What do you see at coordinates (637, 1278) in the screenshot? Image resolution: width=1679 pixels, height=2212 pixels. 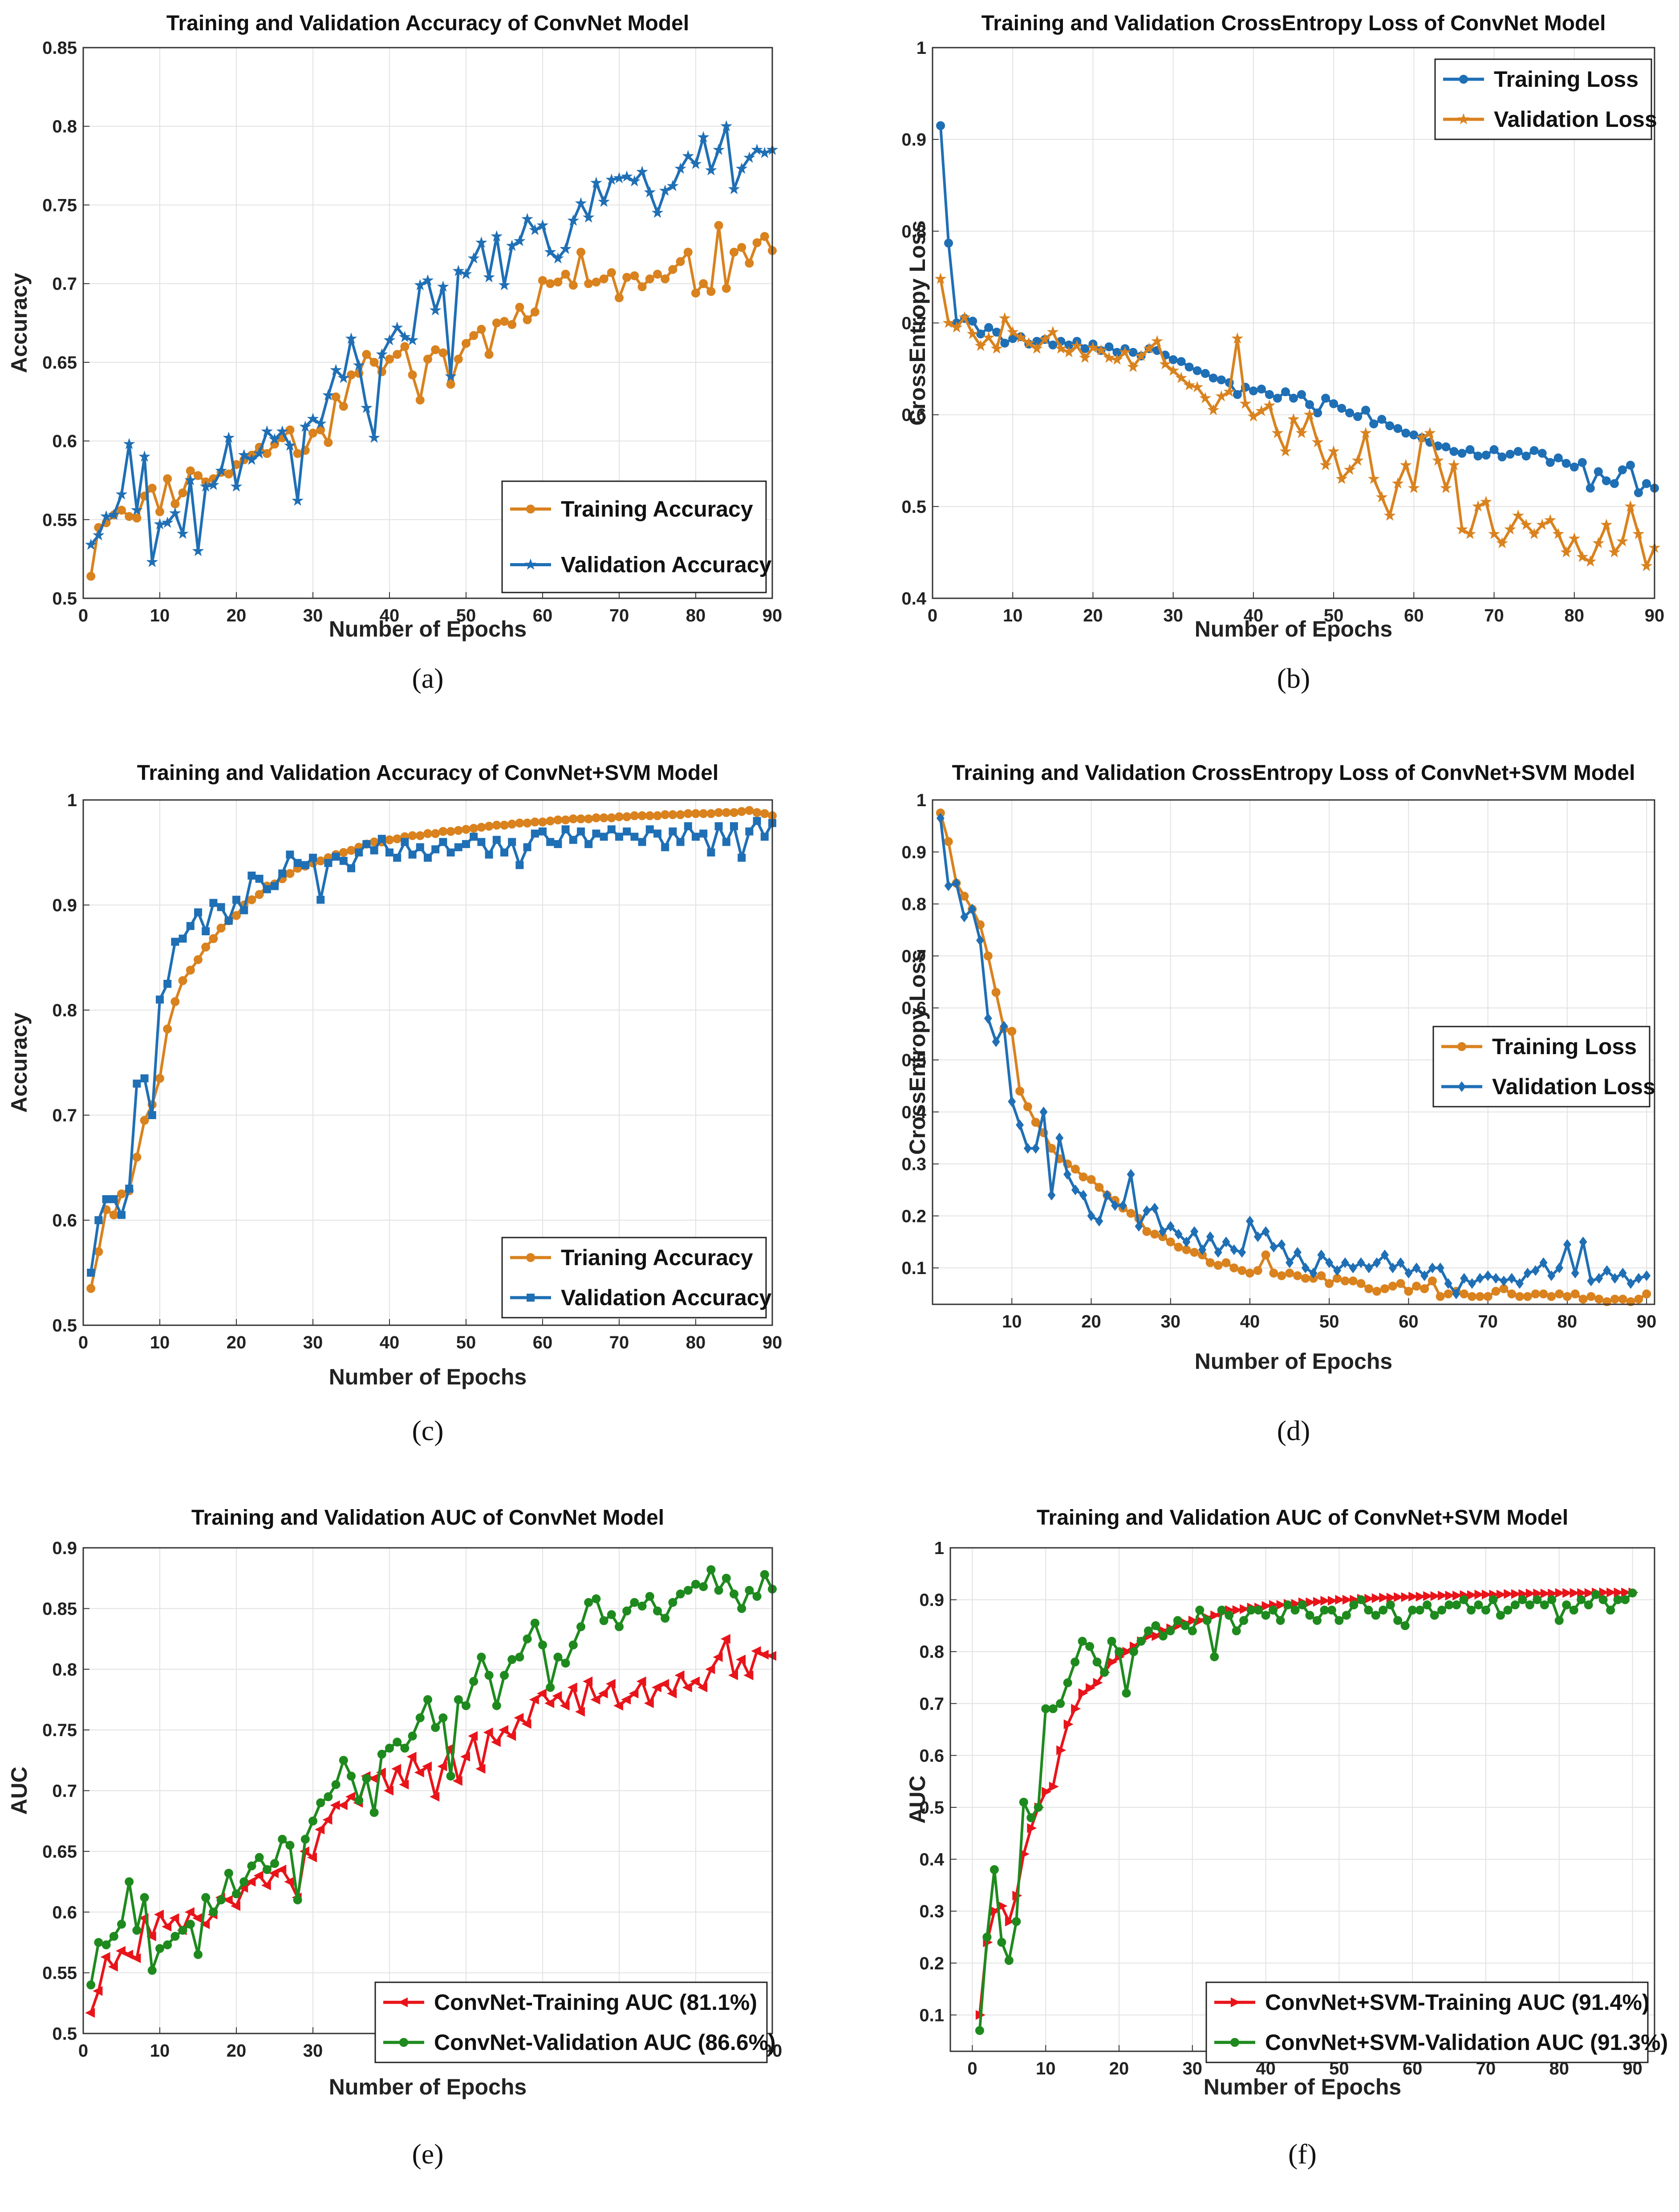 I see `legend: Trianing Accuracy Validation Accuracy` at bounding box center [637, 1278].